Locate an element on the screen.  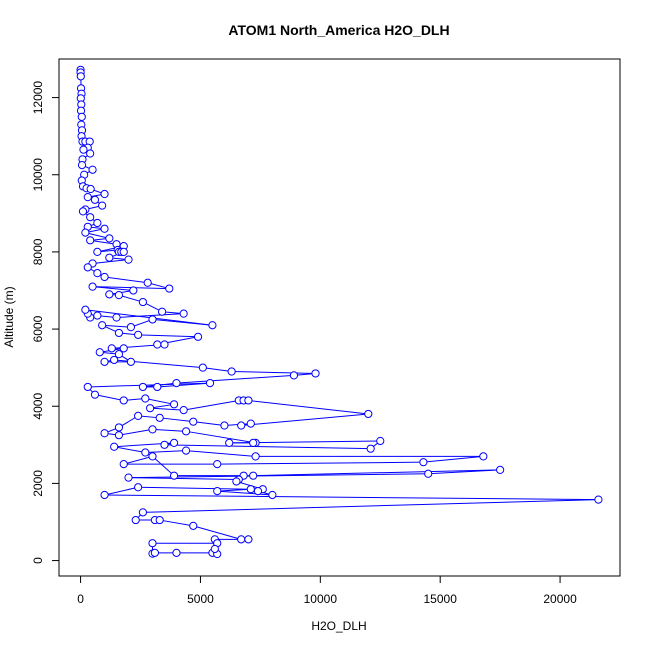
x-tick-label: 5000 is located at coordinates (200, 599).